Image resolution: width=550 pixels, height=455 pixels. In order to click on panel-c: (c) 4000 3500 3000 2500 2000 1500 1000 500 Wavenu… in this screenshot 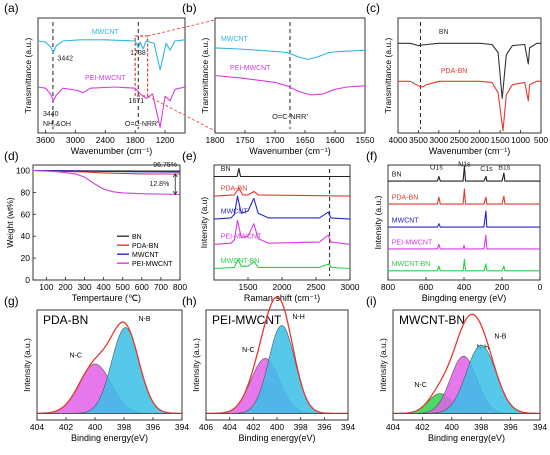, I will do `click(457, 78)`.